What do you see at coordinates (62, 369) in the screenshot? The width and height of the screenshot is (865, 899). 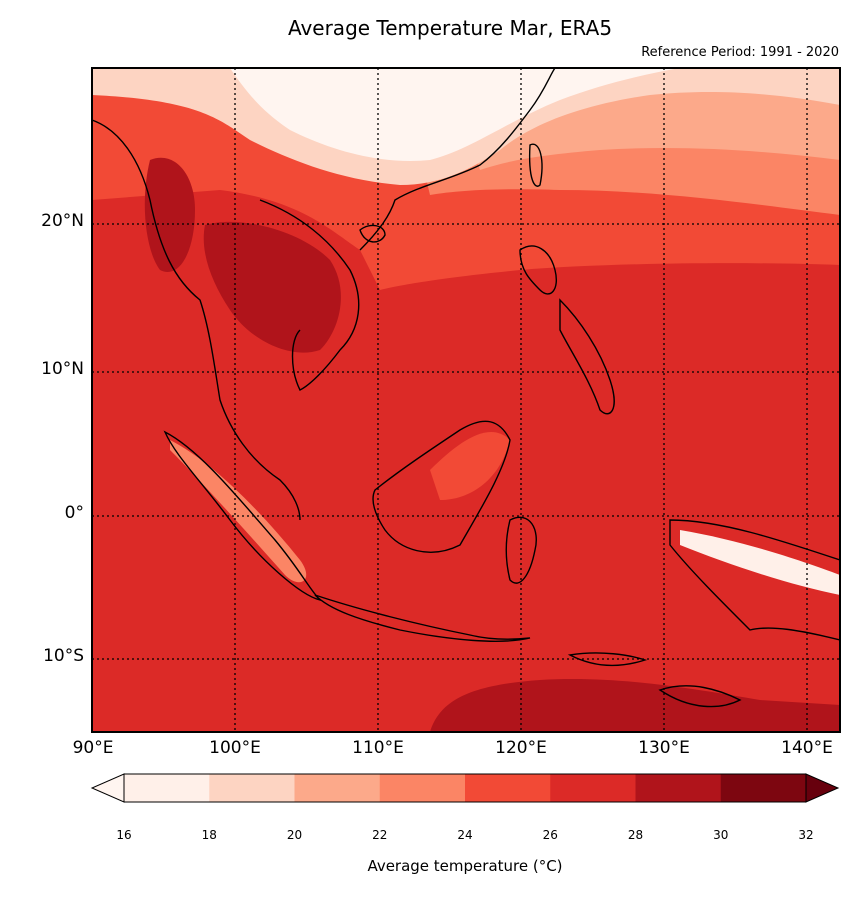 I see `lat-label-10n: 10°N` at bounding box center [62, 369].